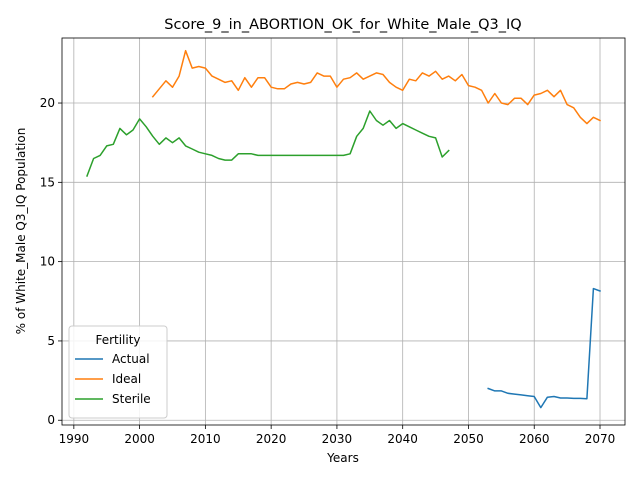 The width and height of the screenshot is (640, 480). I want to click on legend-box, so click(118, 372).